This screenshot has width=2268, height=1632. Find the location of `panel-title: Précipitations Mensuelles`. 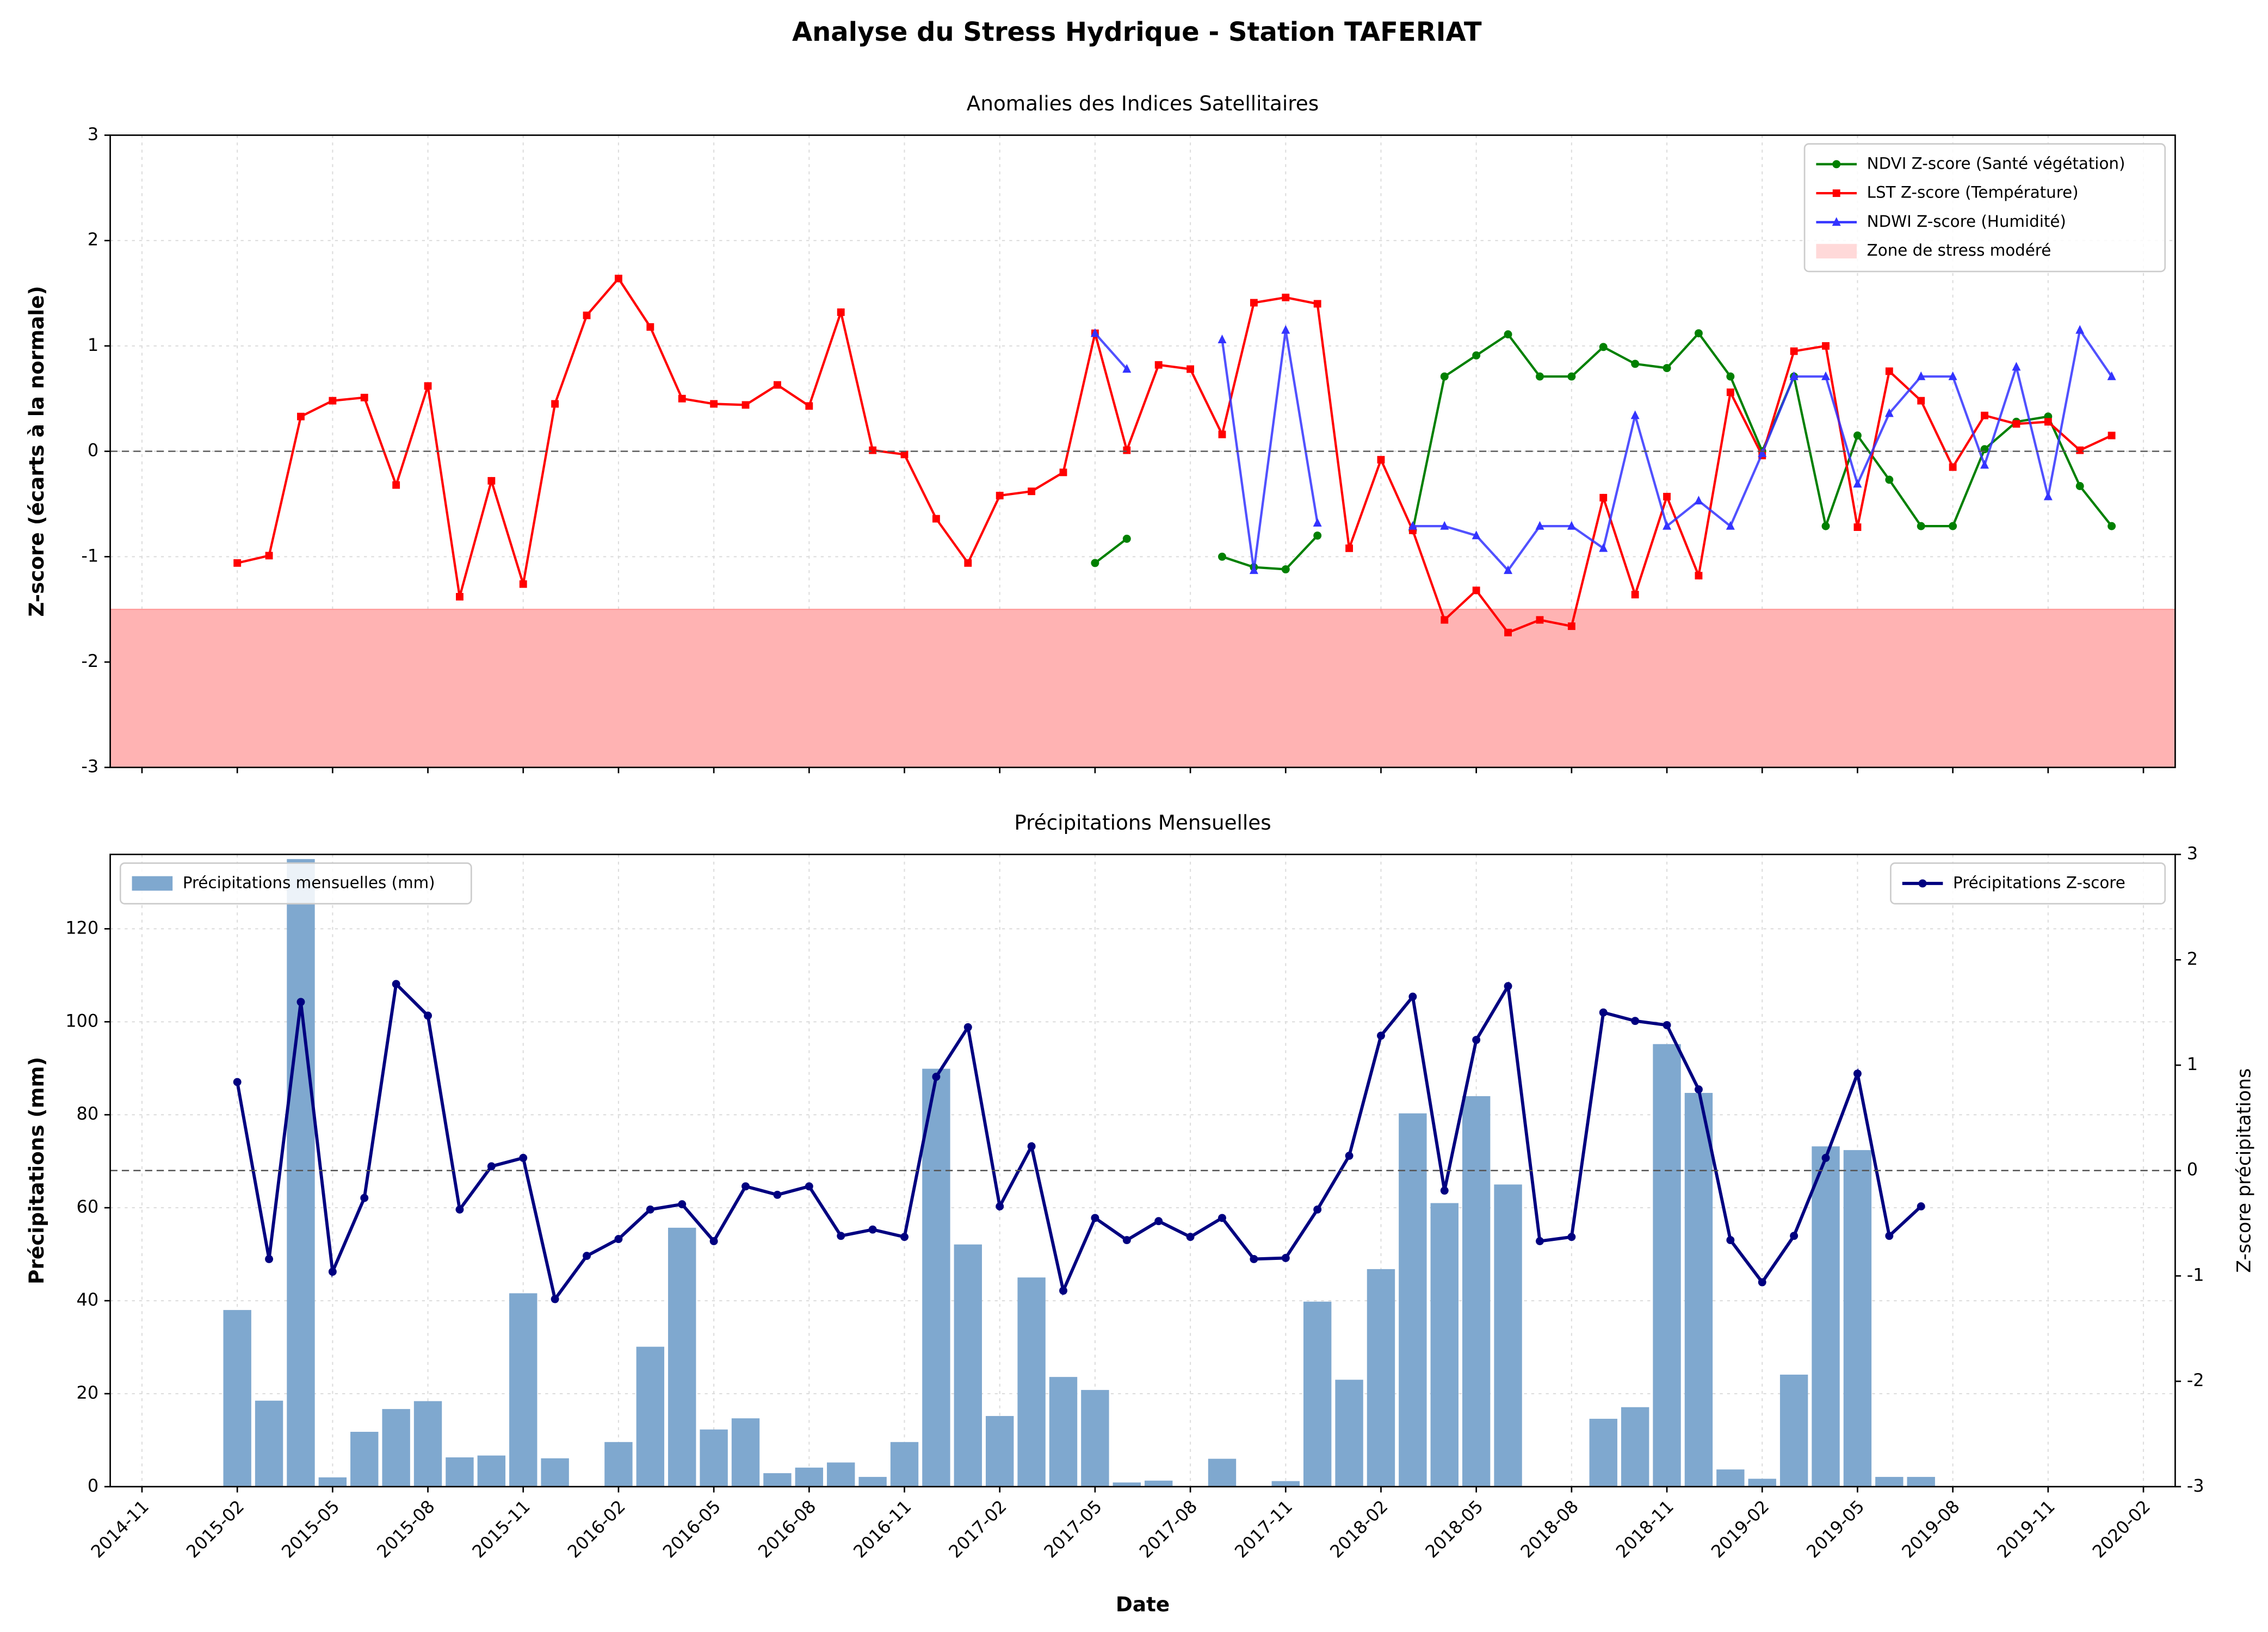

panel-title: Précipitations Mensuelles is located at coordinates (1143, 822).